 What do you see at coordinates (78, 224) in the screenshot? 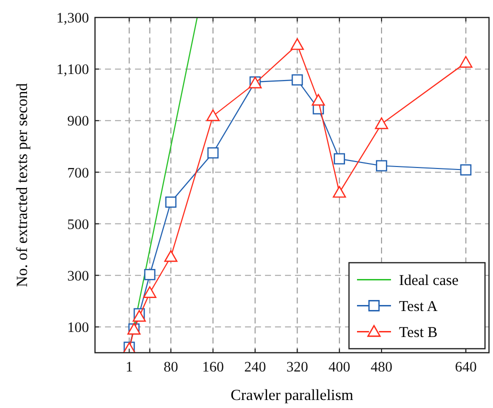
I see `y-tick-label: 500` at bounding box center [78, 224].